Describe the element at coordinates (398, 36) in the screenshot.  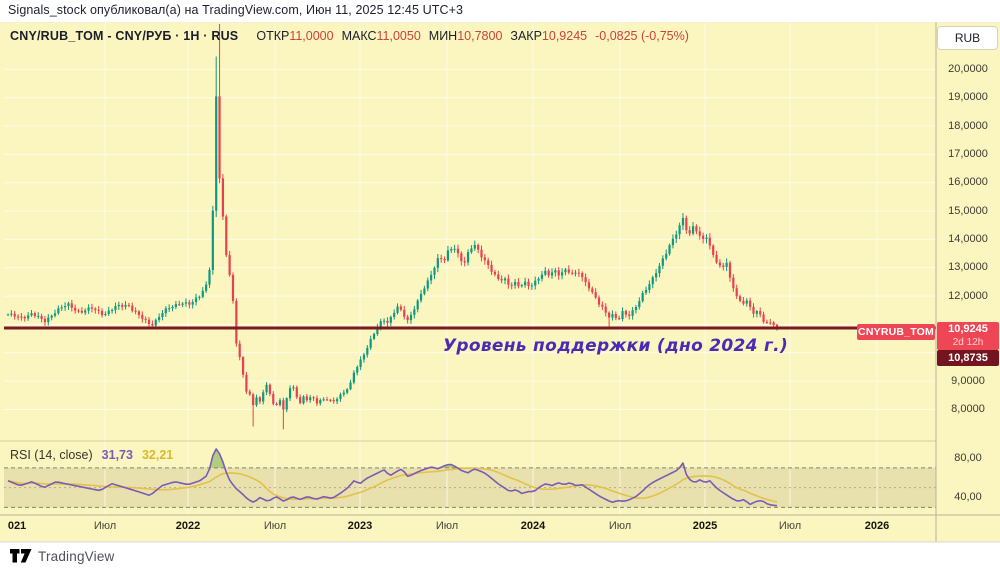
I see `ohlc-value: 11,0050` at that location.